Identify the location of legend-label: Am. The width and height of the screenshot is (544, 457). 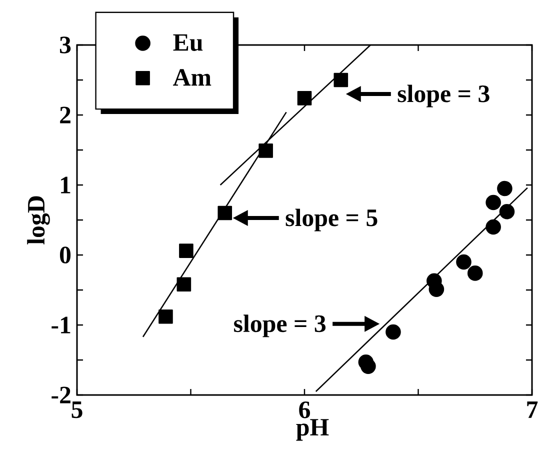
(192, 77).